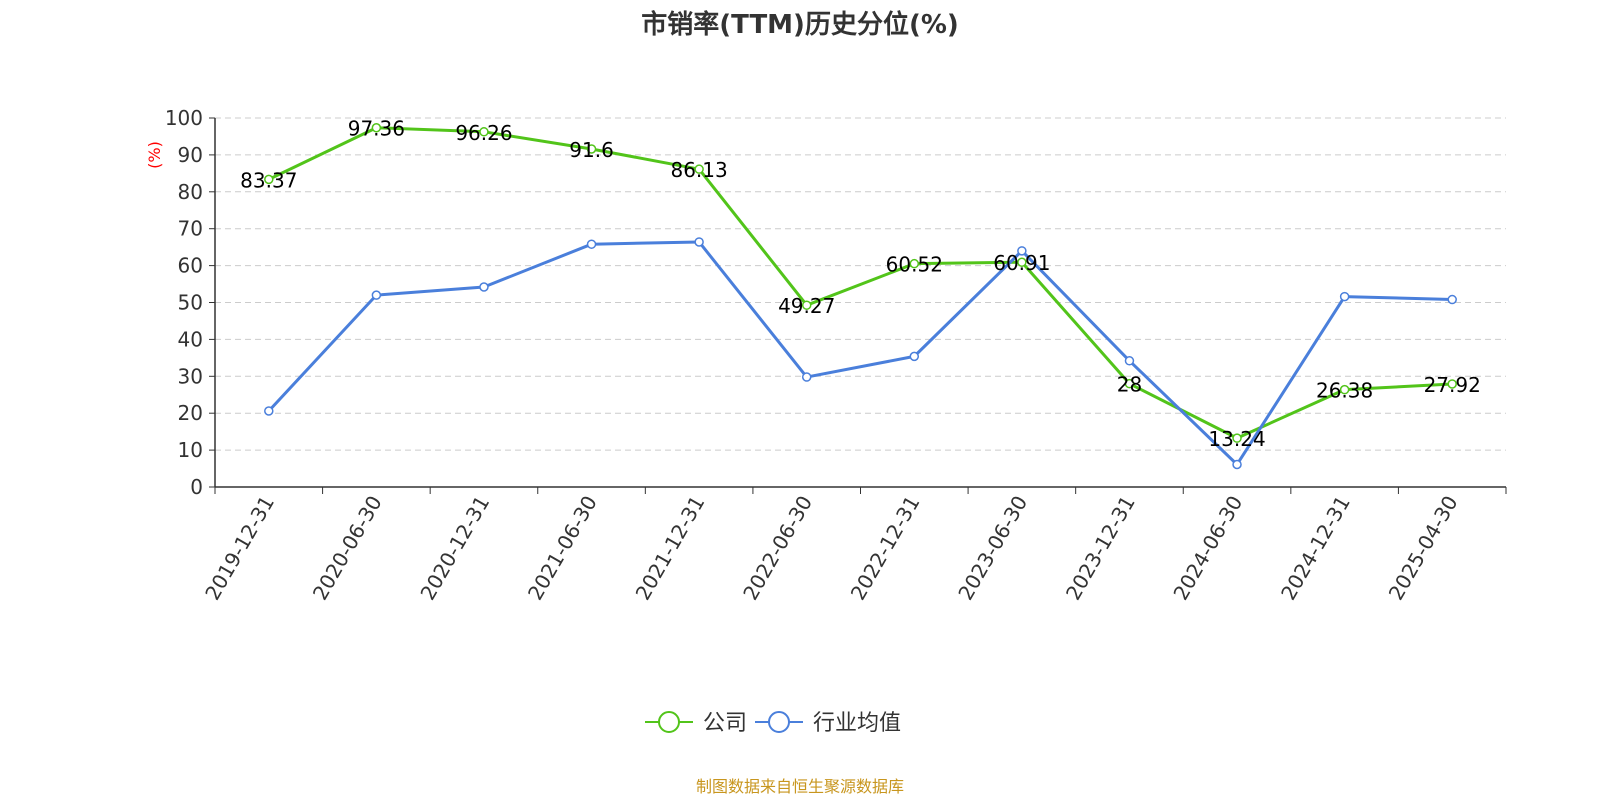  Describe the element at coordinates (562, 548) in the screenshot. I see `x-tick-label: 2021-06-30` at that location.